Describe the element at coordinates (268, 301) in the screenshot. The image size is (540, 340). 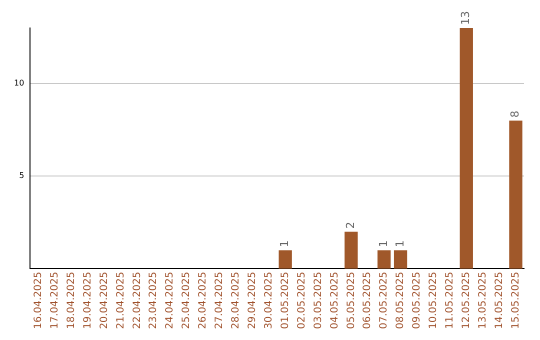
I see `x-tick-label: 30.04.2025` at that location.